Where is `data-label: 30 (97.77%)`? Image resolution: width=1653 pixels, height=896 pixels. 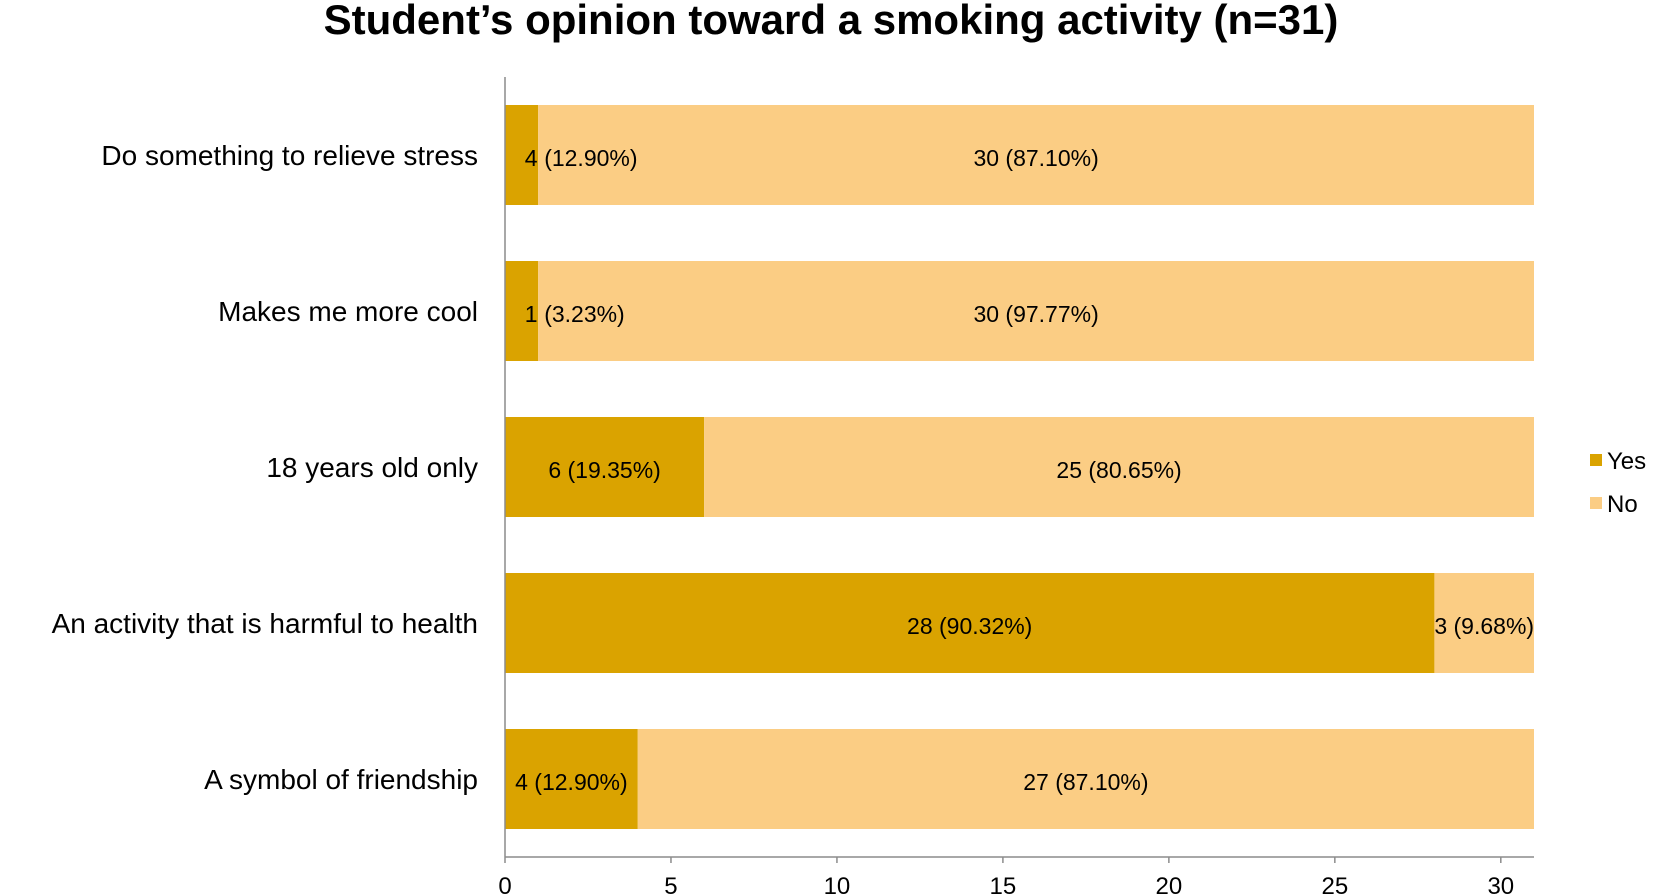
data-label: 30 (97.77%) is located at coordinates (1035, 314).